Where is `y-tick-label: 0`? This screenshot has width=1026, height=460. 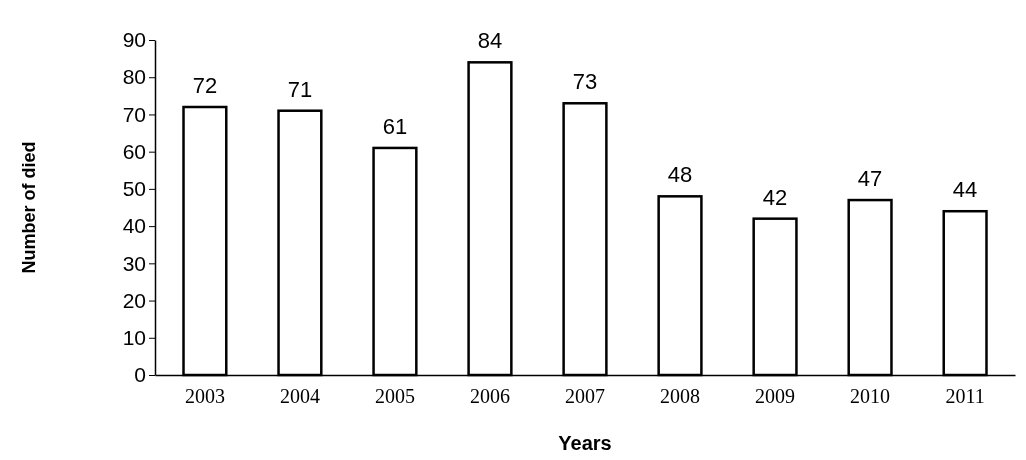 y-tick-label: 0 is located at coordinates (140, 375).